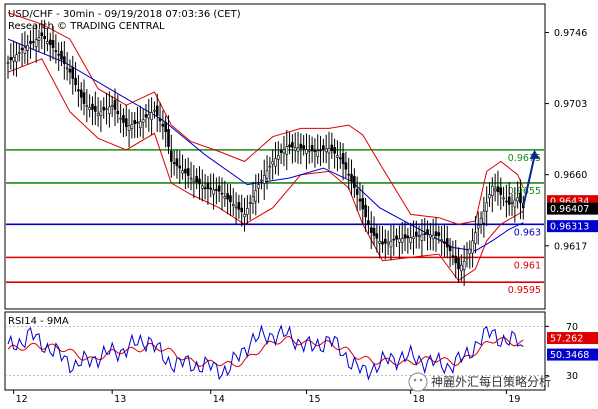  Describe the element at coordinates (418, 382) in the screenshot. I see `wechat-icon` at that location.